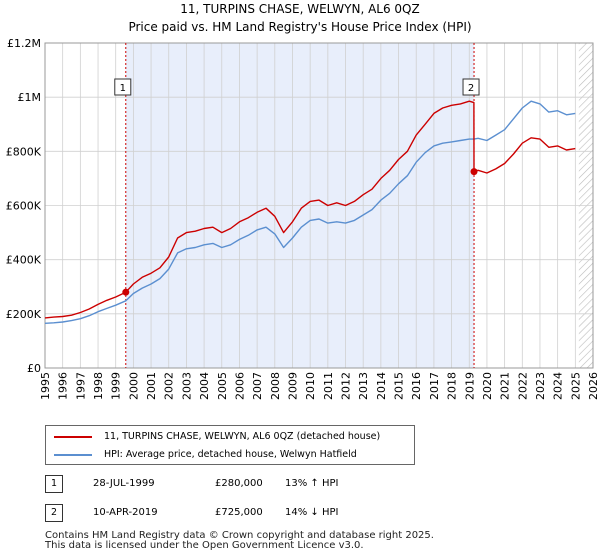 This screenshot has height=560, width=600. I want to click on x-tick-label: 2004, so click(204, 386).